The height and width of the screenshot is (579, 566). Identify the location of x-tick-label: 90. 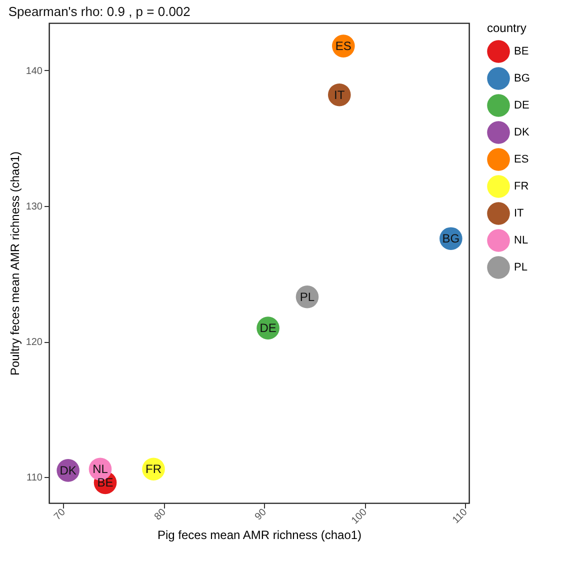
(261, 514).